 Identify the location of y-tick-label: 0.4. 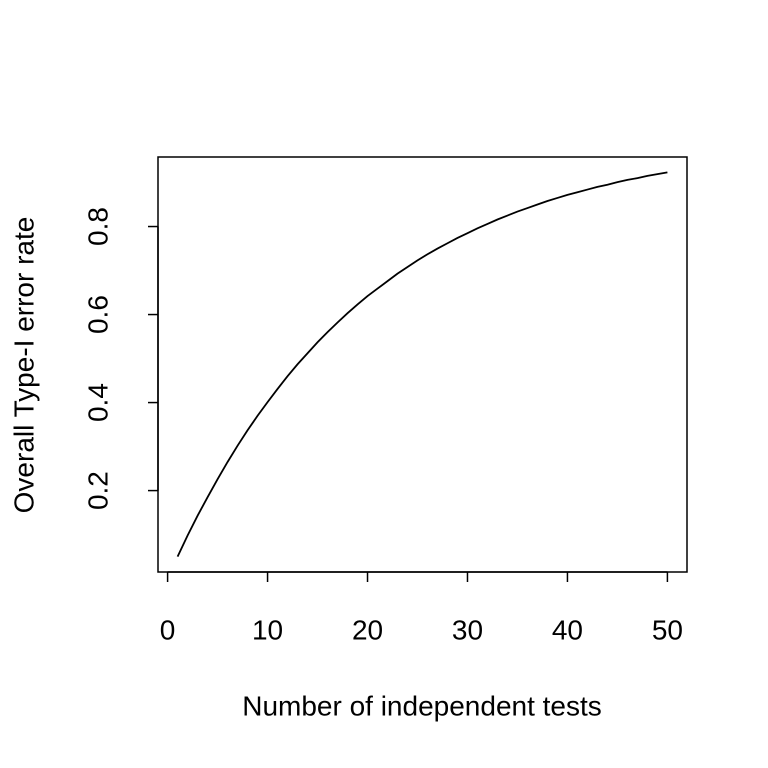
(97, 402).